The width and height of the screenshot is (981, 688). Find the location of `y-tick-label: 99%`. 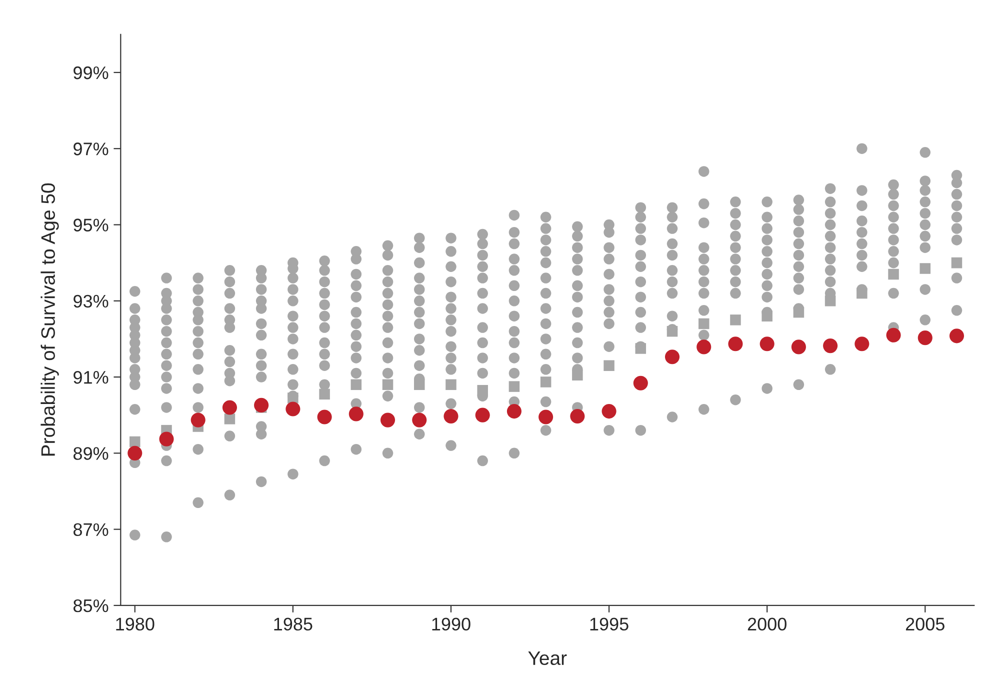

y-tick-label: 99% is located at coordinates (91, 73).